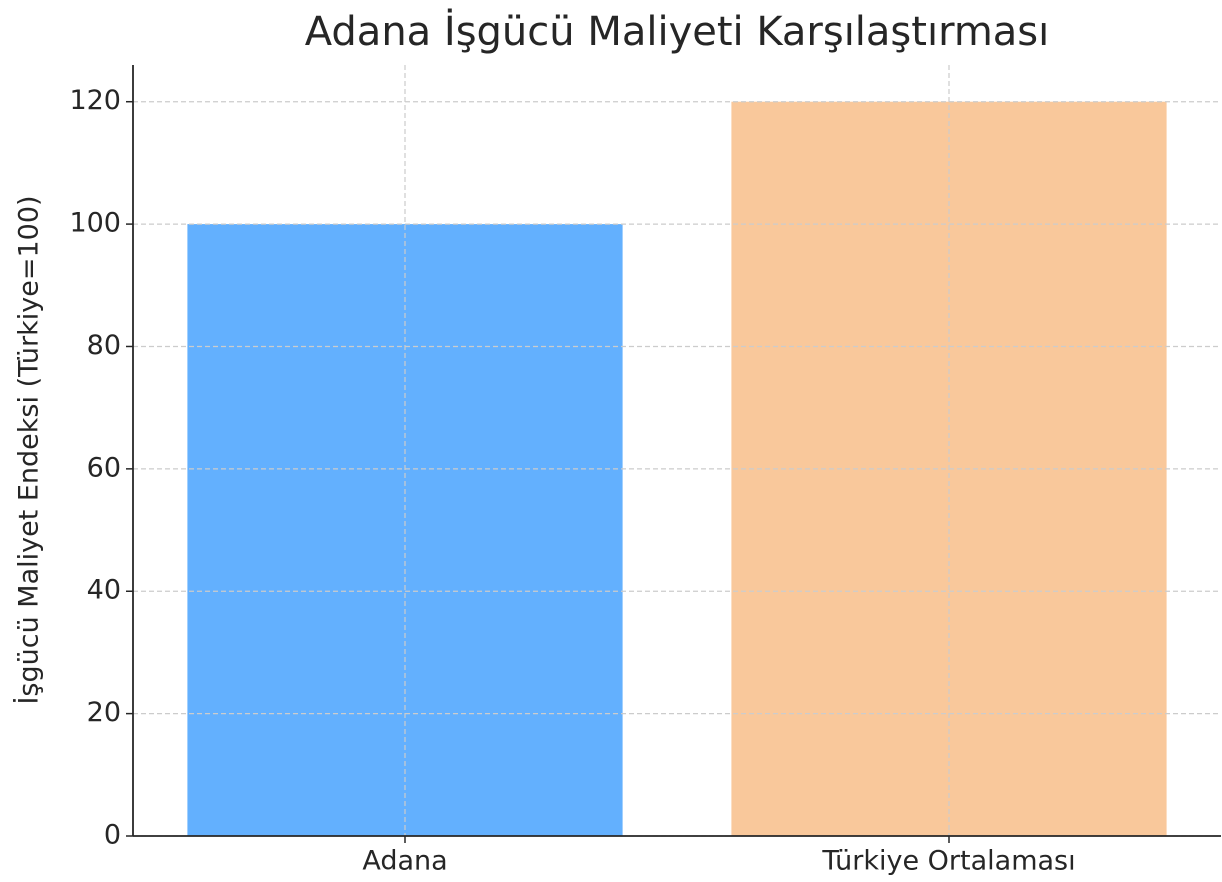  Describe the element at coordinates (948, 861) in the screenshot. I see `x-tick-label: Türkiye Ortalaması` at that location.